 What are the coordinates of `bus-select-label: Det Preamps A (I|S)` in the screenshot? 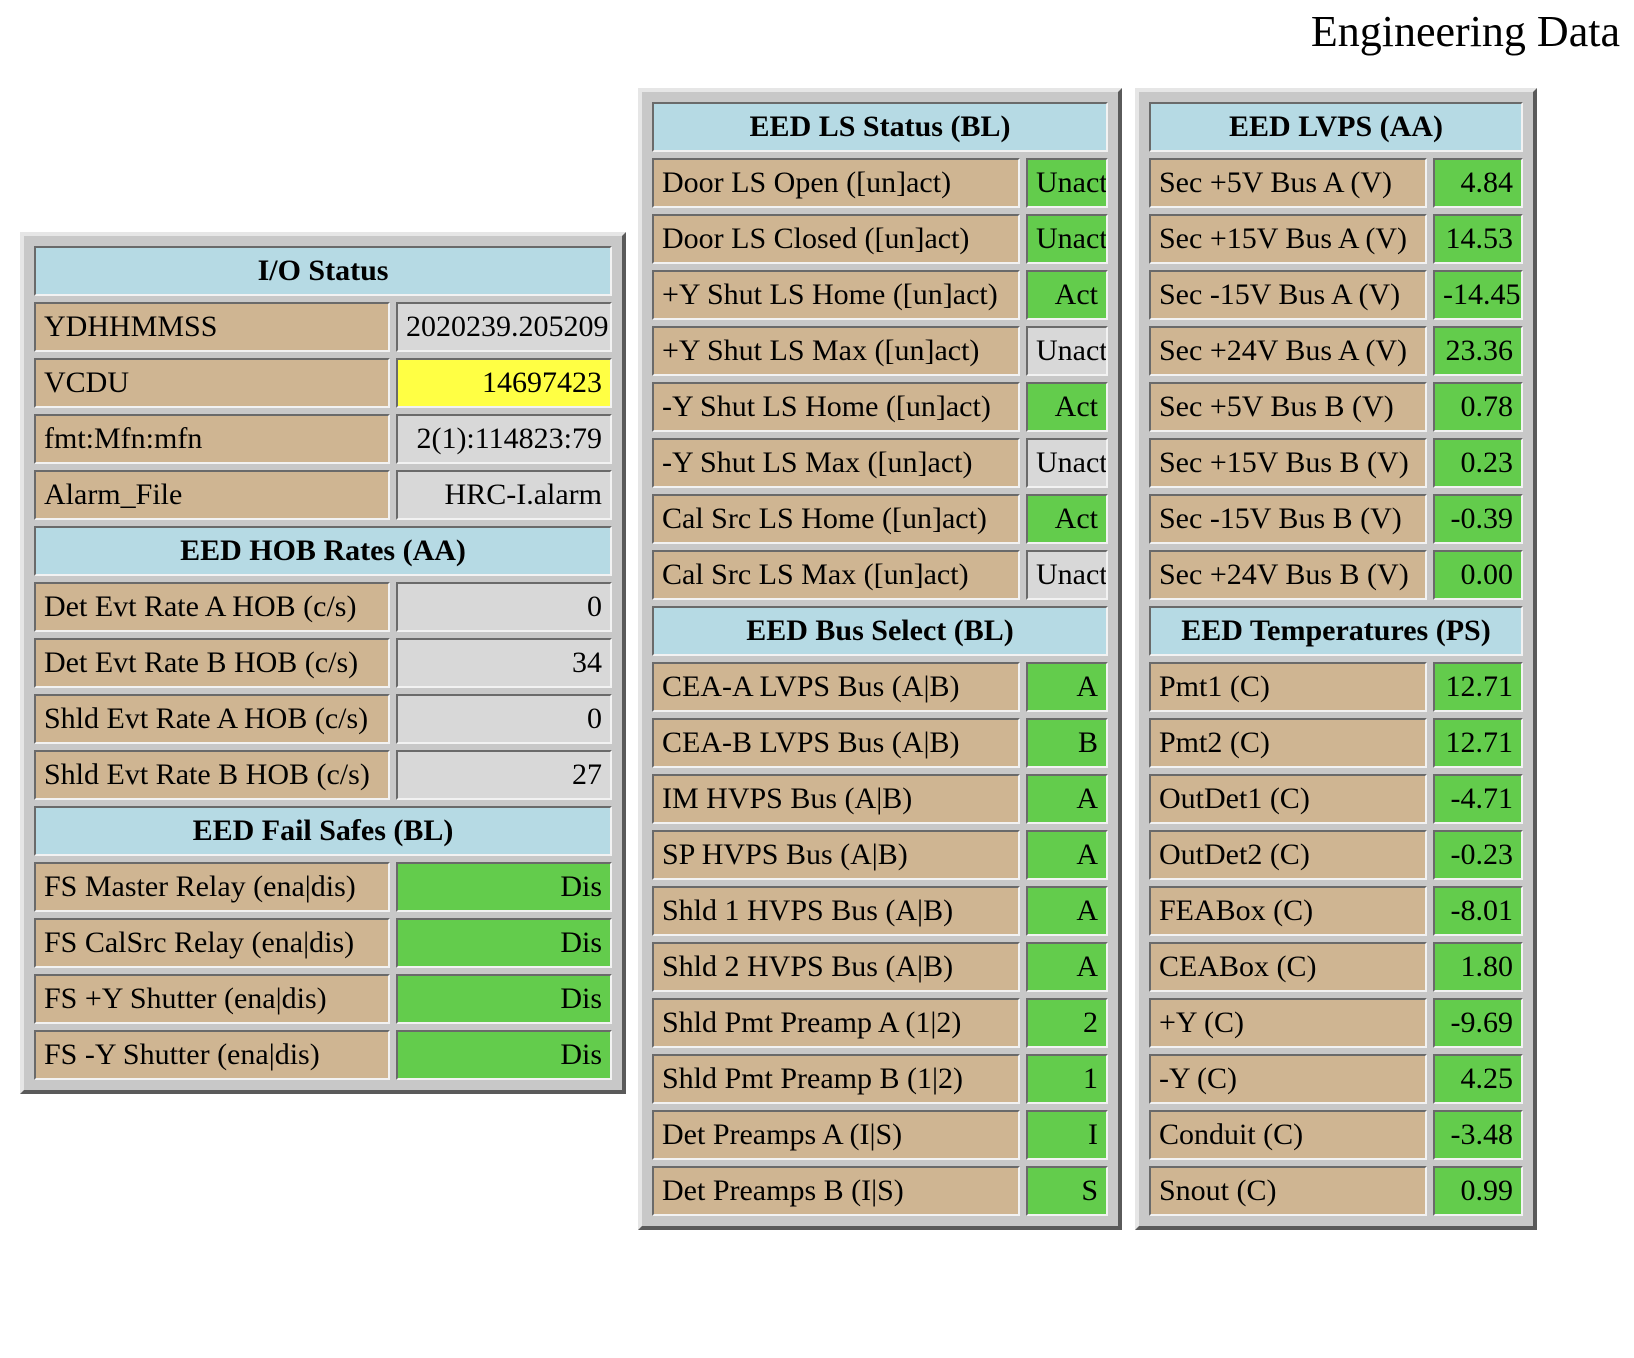 It's located at (836, 1135).